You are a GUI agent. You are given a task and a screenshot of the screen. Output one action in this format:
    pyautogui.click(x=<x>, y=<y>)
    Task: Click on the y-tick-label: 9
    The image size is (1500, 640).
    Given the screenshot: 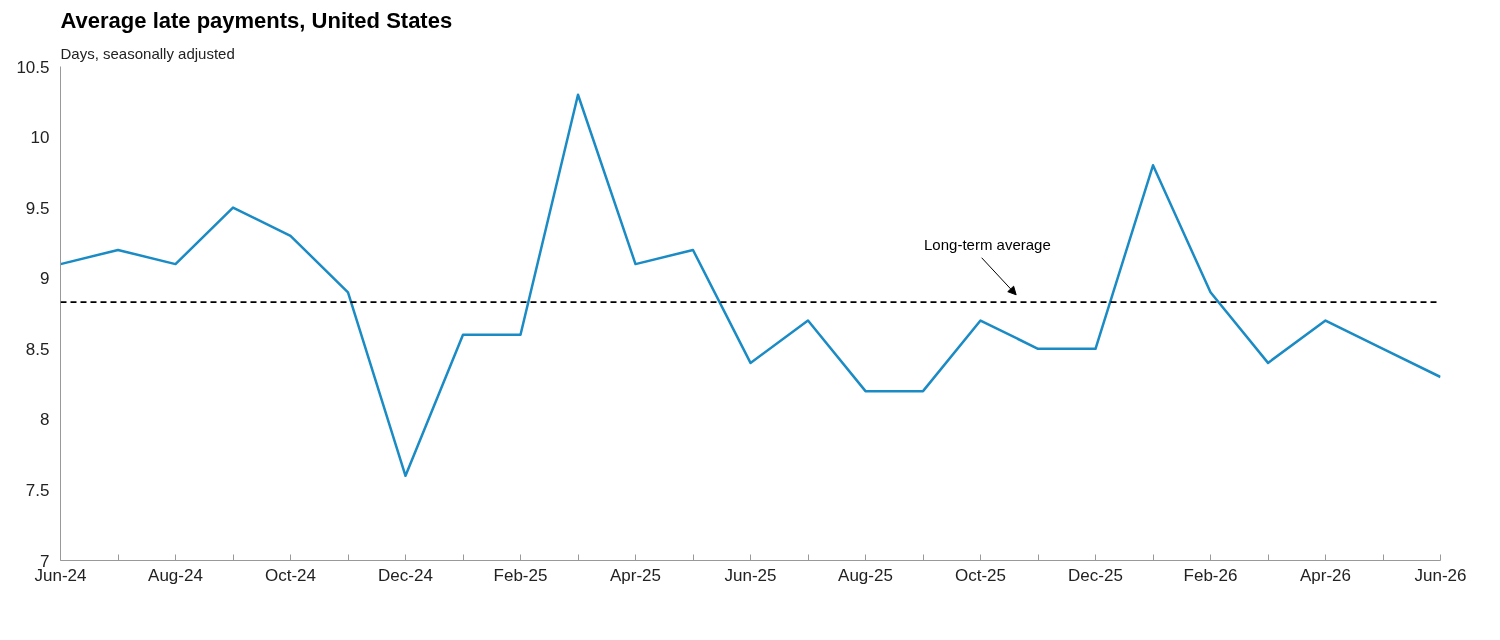 What is the action you would take?
    pyautogui.click(x=45, y=279)
    